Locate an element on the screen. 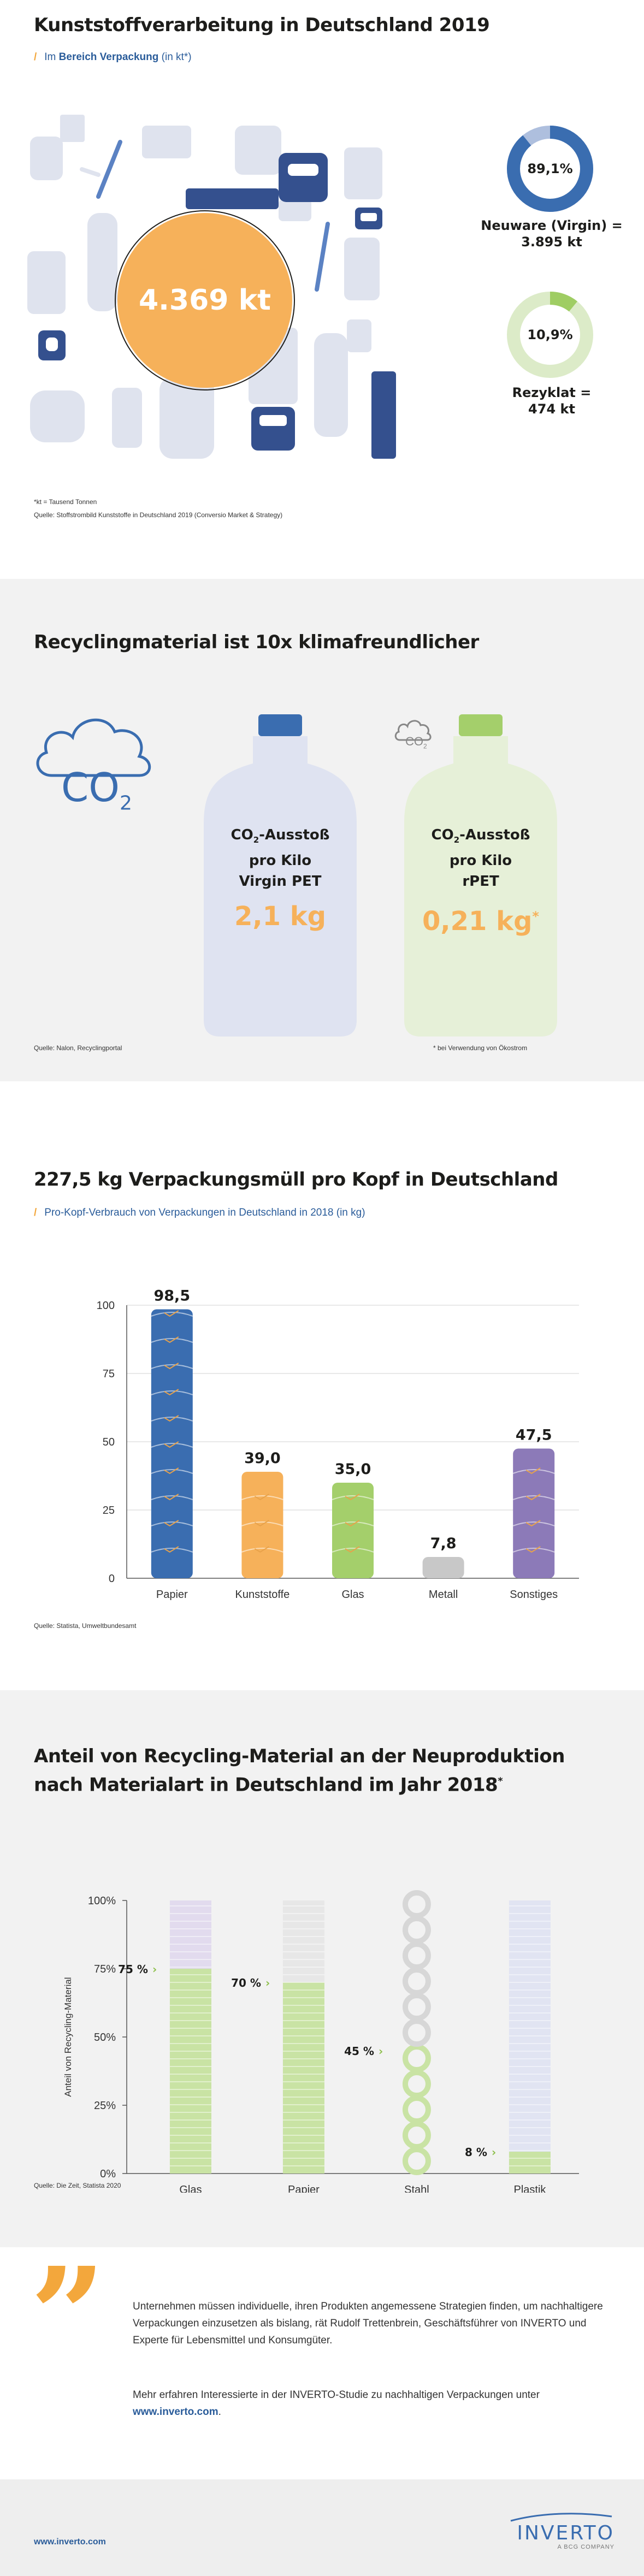 This screenshot has height=2576, width=644. virgin-bottle-text: CO2-Ausstoß pro Kilo Virgin PET 2,1 kg is located at coordinates (280, 877).